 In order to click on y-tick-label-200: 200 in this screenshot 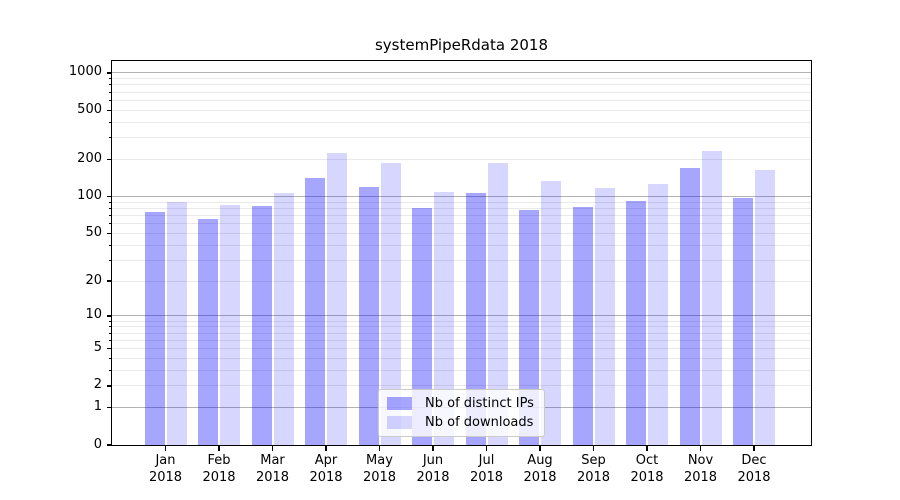, I will do `click(89, 158)`.